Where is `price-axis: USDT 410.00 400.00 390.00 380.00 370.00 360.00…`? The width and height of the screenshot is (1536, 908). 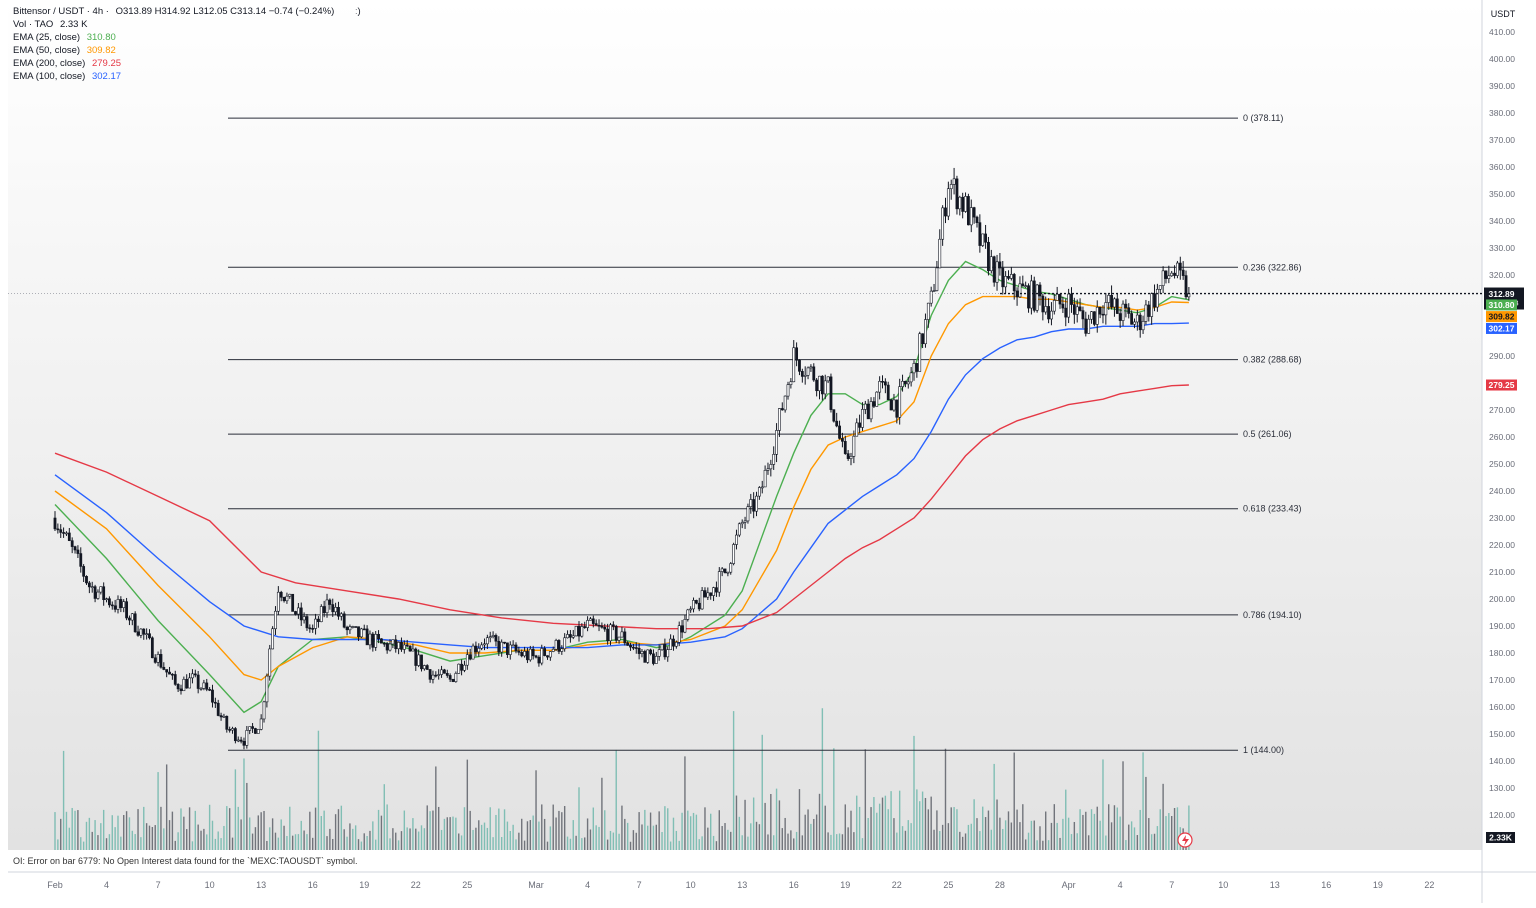
price-axis: USDT 410.00 400.00 390.00 380.00 370.00 360.00… is located at coordinates (1502, 414).